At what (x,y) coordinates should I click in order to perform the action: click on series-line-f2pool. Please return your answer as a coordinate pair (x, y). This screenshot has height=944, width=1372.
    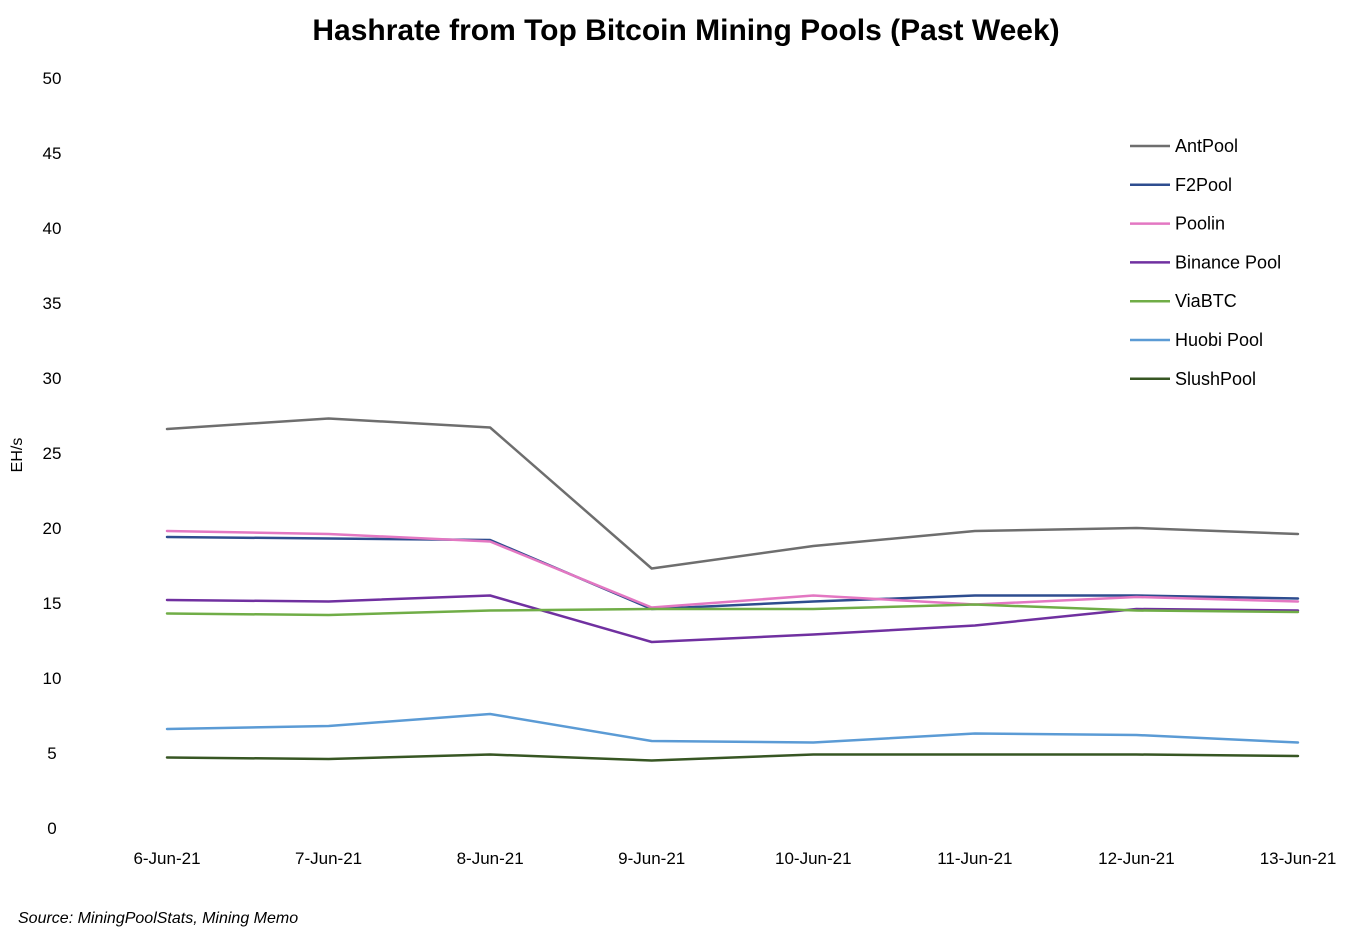
    Looking at the image, I should click on (732, 573).